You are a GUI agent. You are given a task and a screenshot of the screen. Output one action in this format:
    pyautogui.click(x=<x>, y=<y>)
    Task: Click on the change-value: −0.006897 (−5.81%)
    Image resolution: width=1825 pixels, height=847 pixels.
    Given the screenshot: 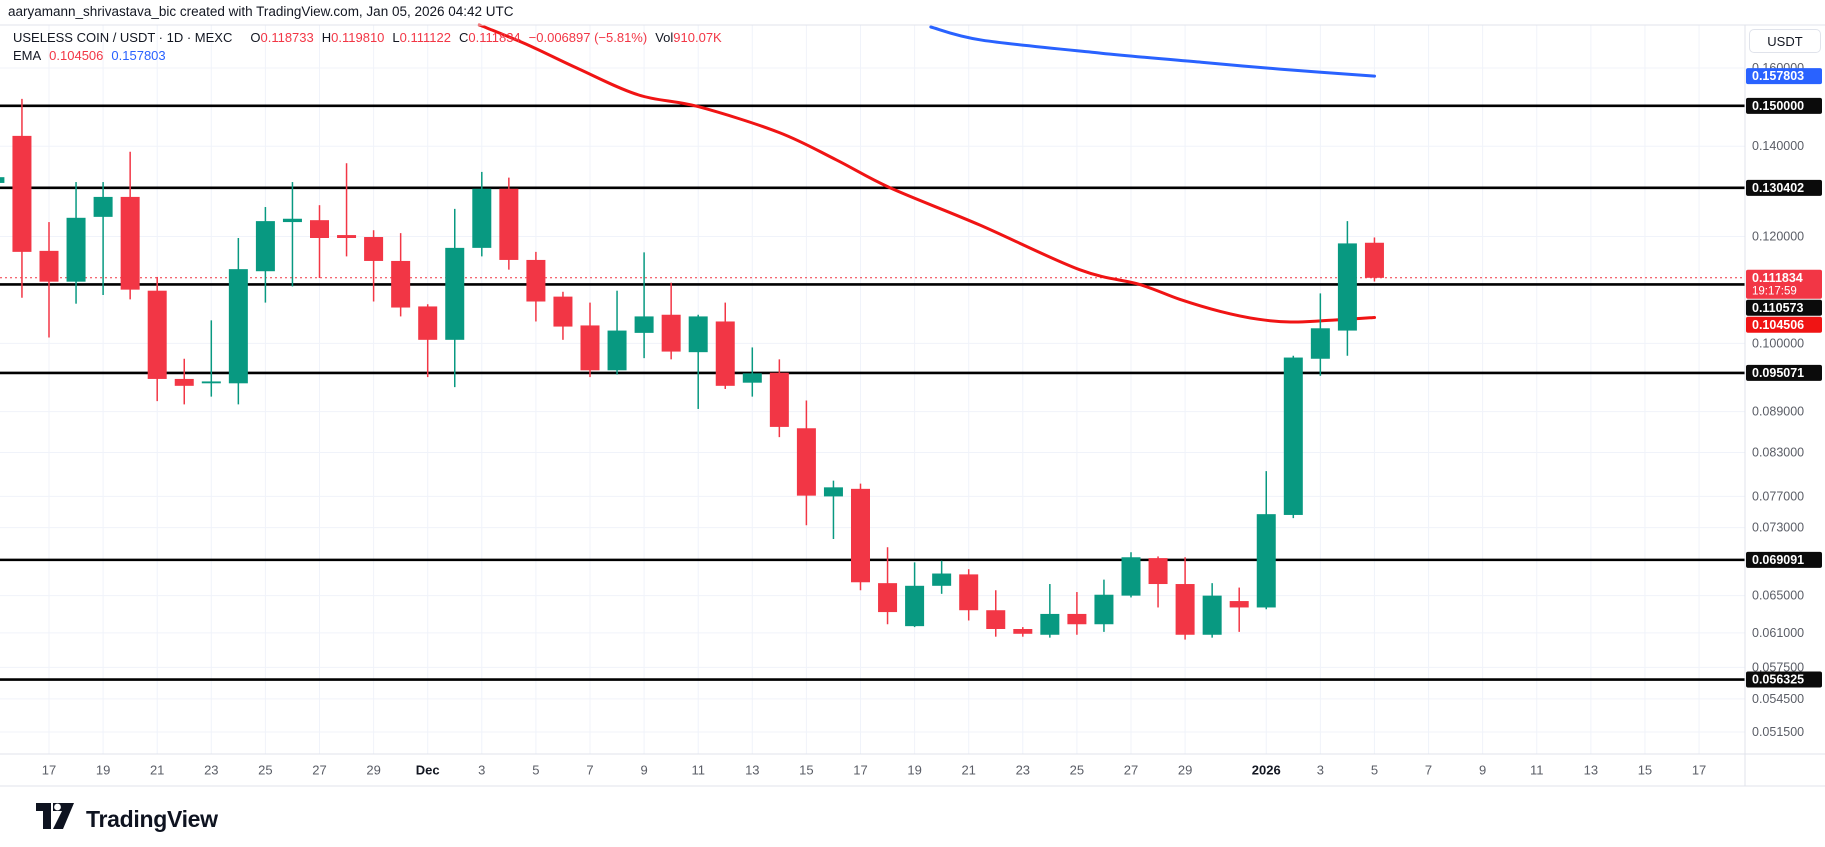 What is the action you would take?
    pyautogui.click(x=588, y=37)
    